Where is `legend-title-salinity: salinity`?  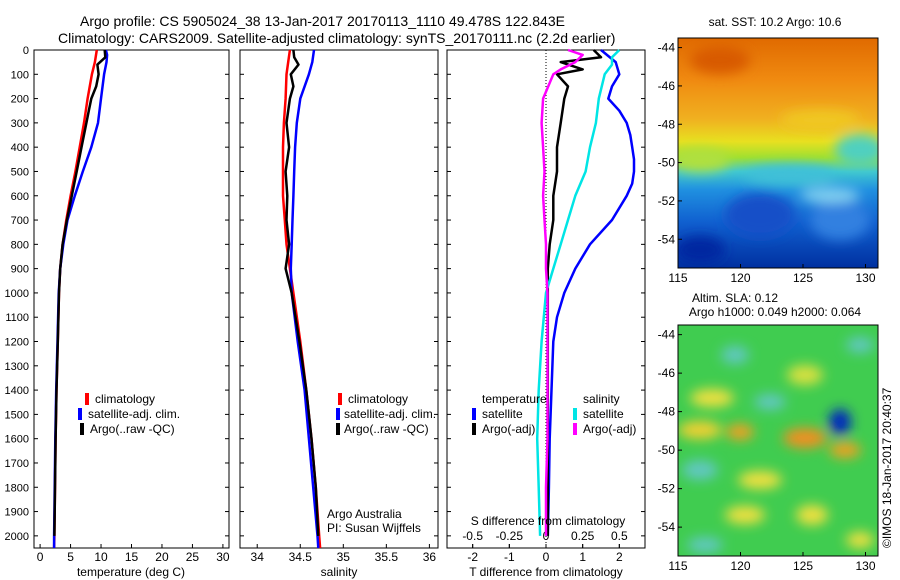 legend-title-salinity: salinity is located at coordinates (601, 399).